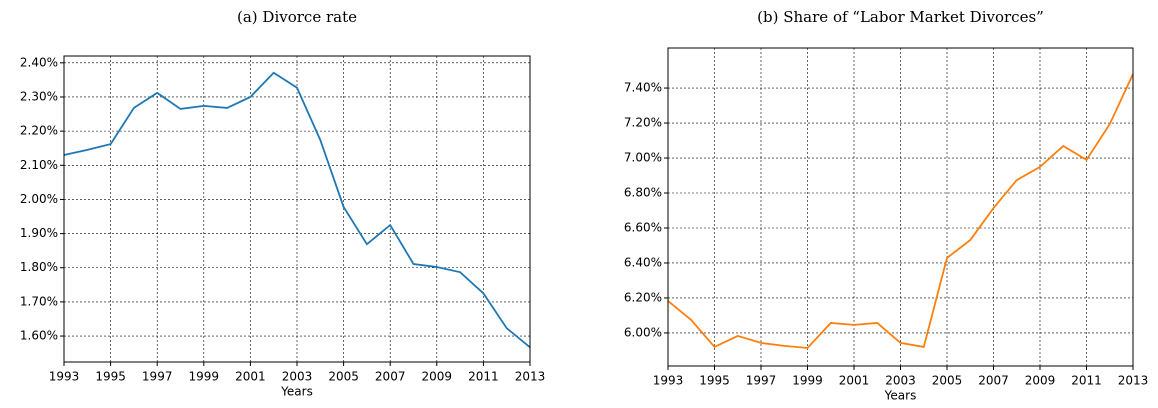 The height and width of the screenshot is (408, 1158). Describe the element at coordinates (643, 193) in the screenshot. I see `y-tick-label: 6.80%` at that location.